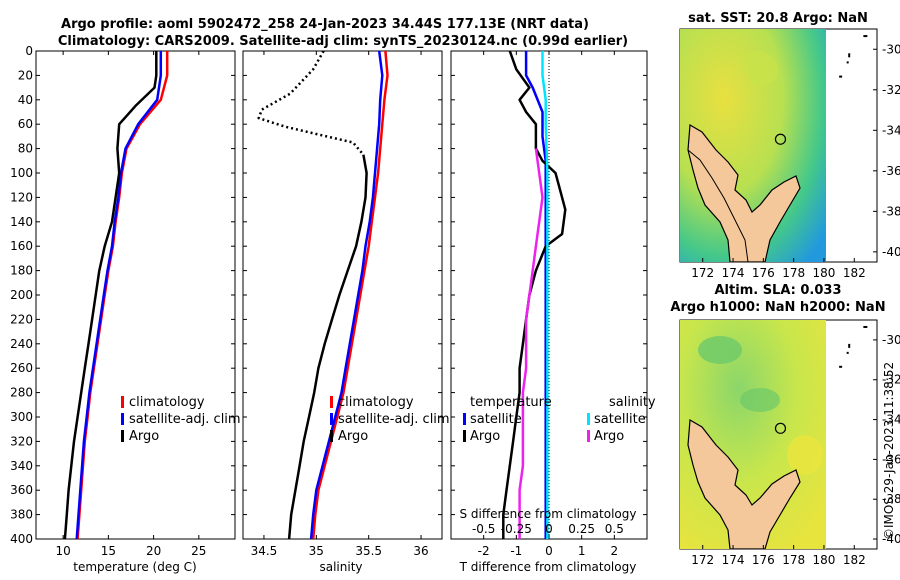  What do you see at coordinates (777, 307) in the screenshot?
I see `sla-map-title-line2: Argo h1000: NaN h2000: NaN` at bounding box center [777, 307].